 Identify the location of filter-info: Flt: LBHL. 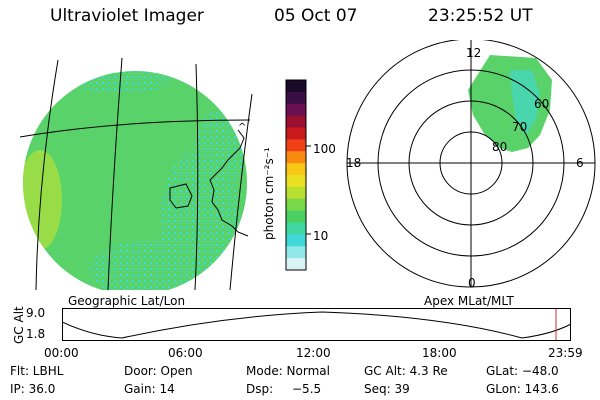
(37, 371).